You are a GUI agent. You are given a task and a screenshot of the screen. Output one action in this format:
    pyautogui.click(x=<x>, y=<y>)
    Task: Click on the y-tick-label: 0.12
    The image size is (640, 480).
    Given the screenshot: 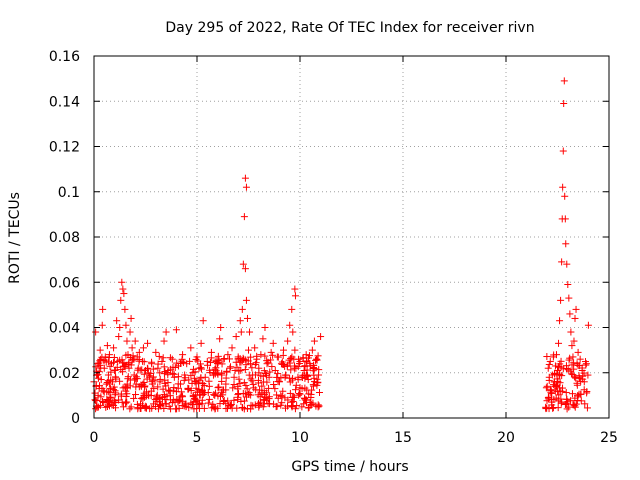 What is the action you would take?
    pyautogui.click(x=64, y=148)
    